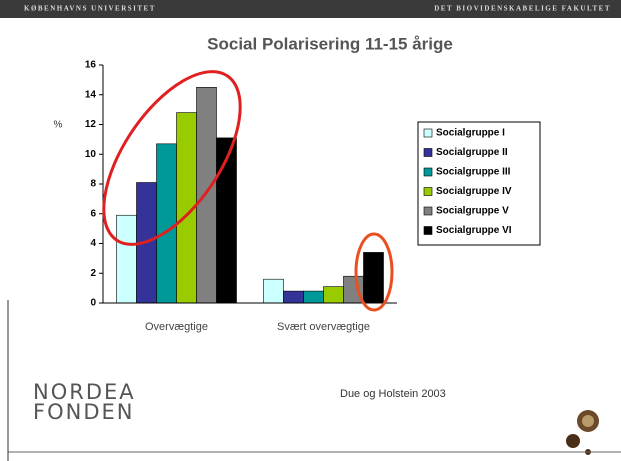 The image size is (621, 461). Describe the element at coordinates (58, 125) in the screenshot. I see `y-axis-label: %` at that location.